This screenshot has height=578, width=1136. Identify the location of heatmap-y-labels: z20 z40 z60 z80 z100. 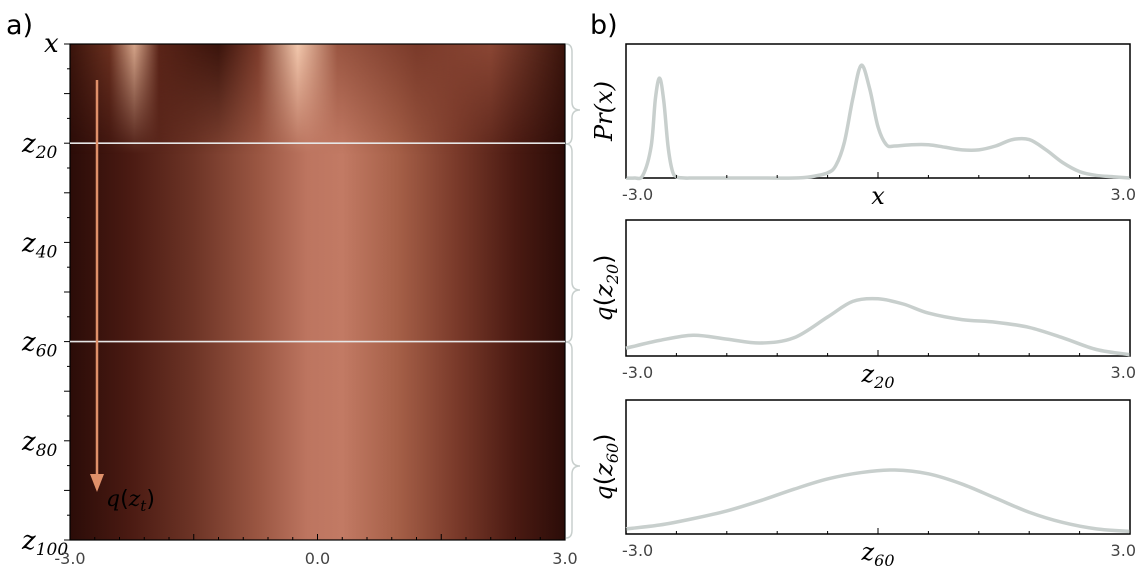
(44, 344).